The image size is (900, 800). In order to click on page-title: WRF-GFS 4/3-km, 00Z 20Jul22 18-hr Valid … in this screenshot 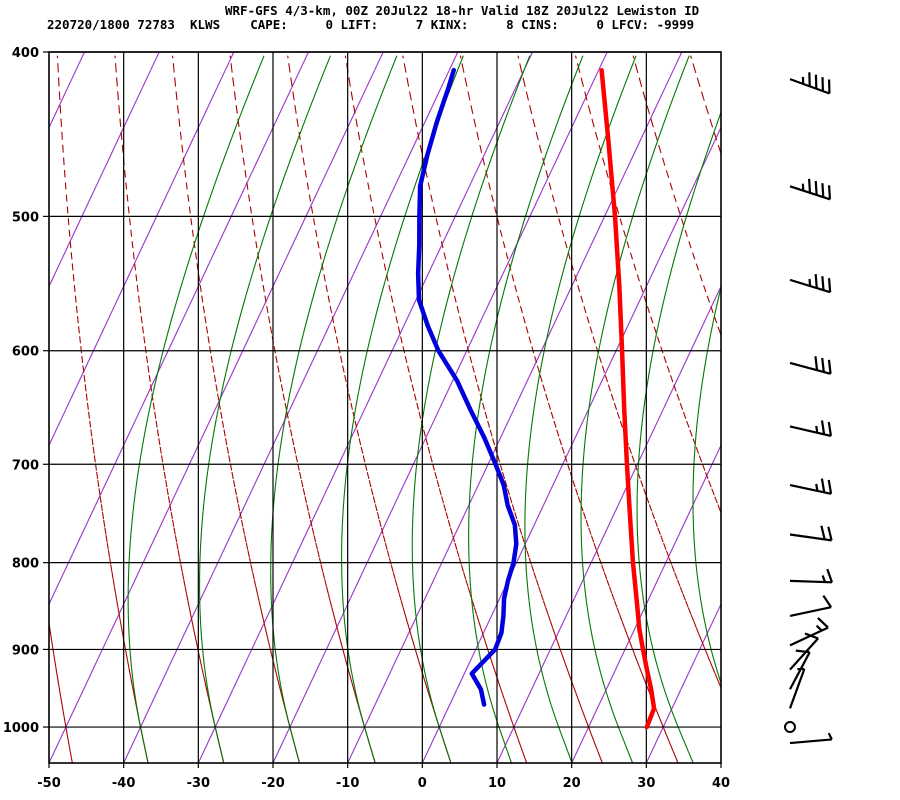, I will do `click(462, 10)`.